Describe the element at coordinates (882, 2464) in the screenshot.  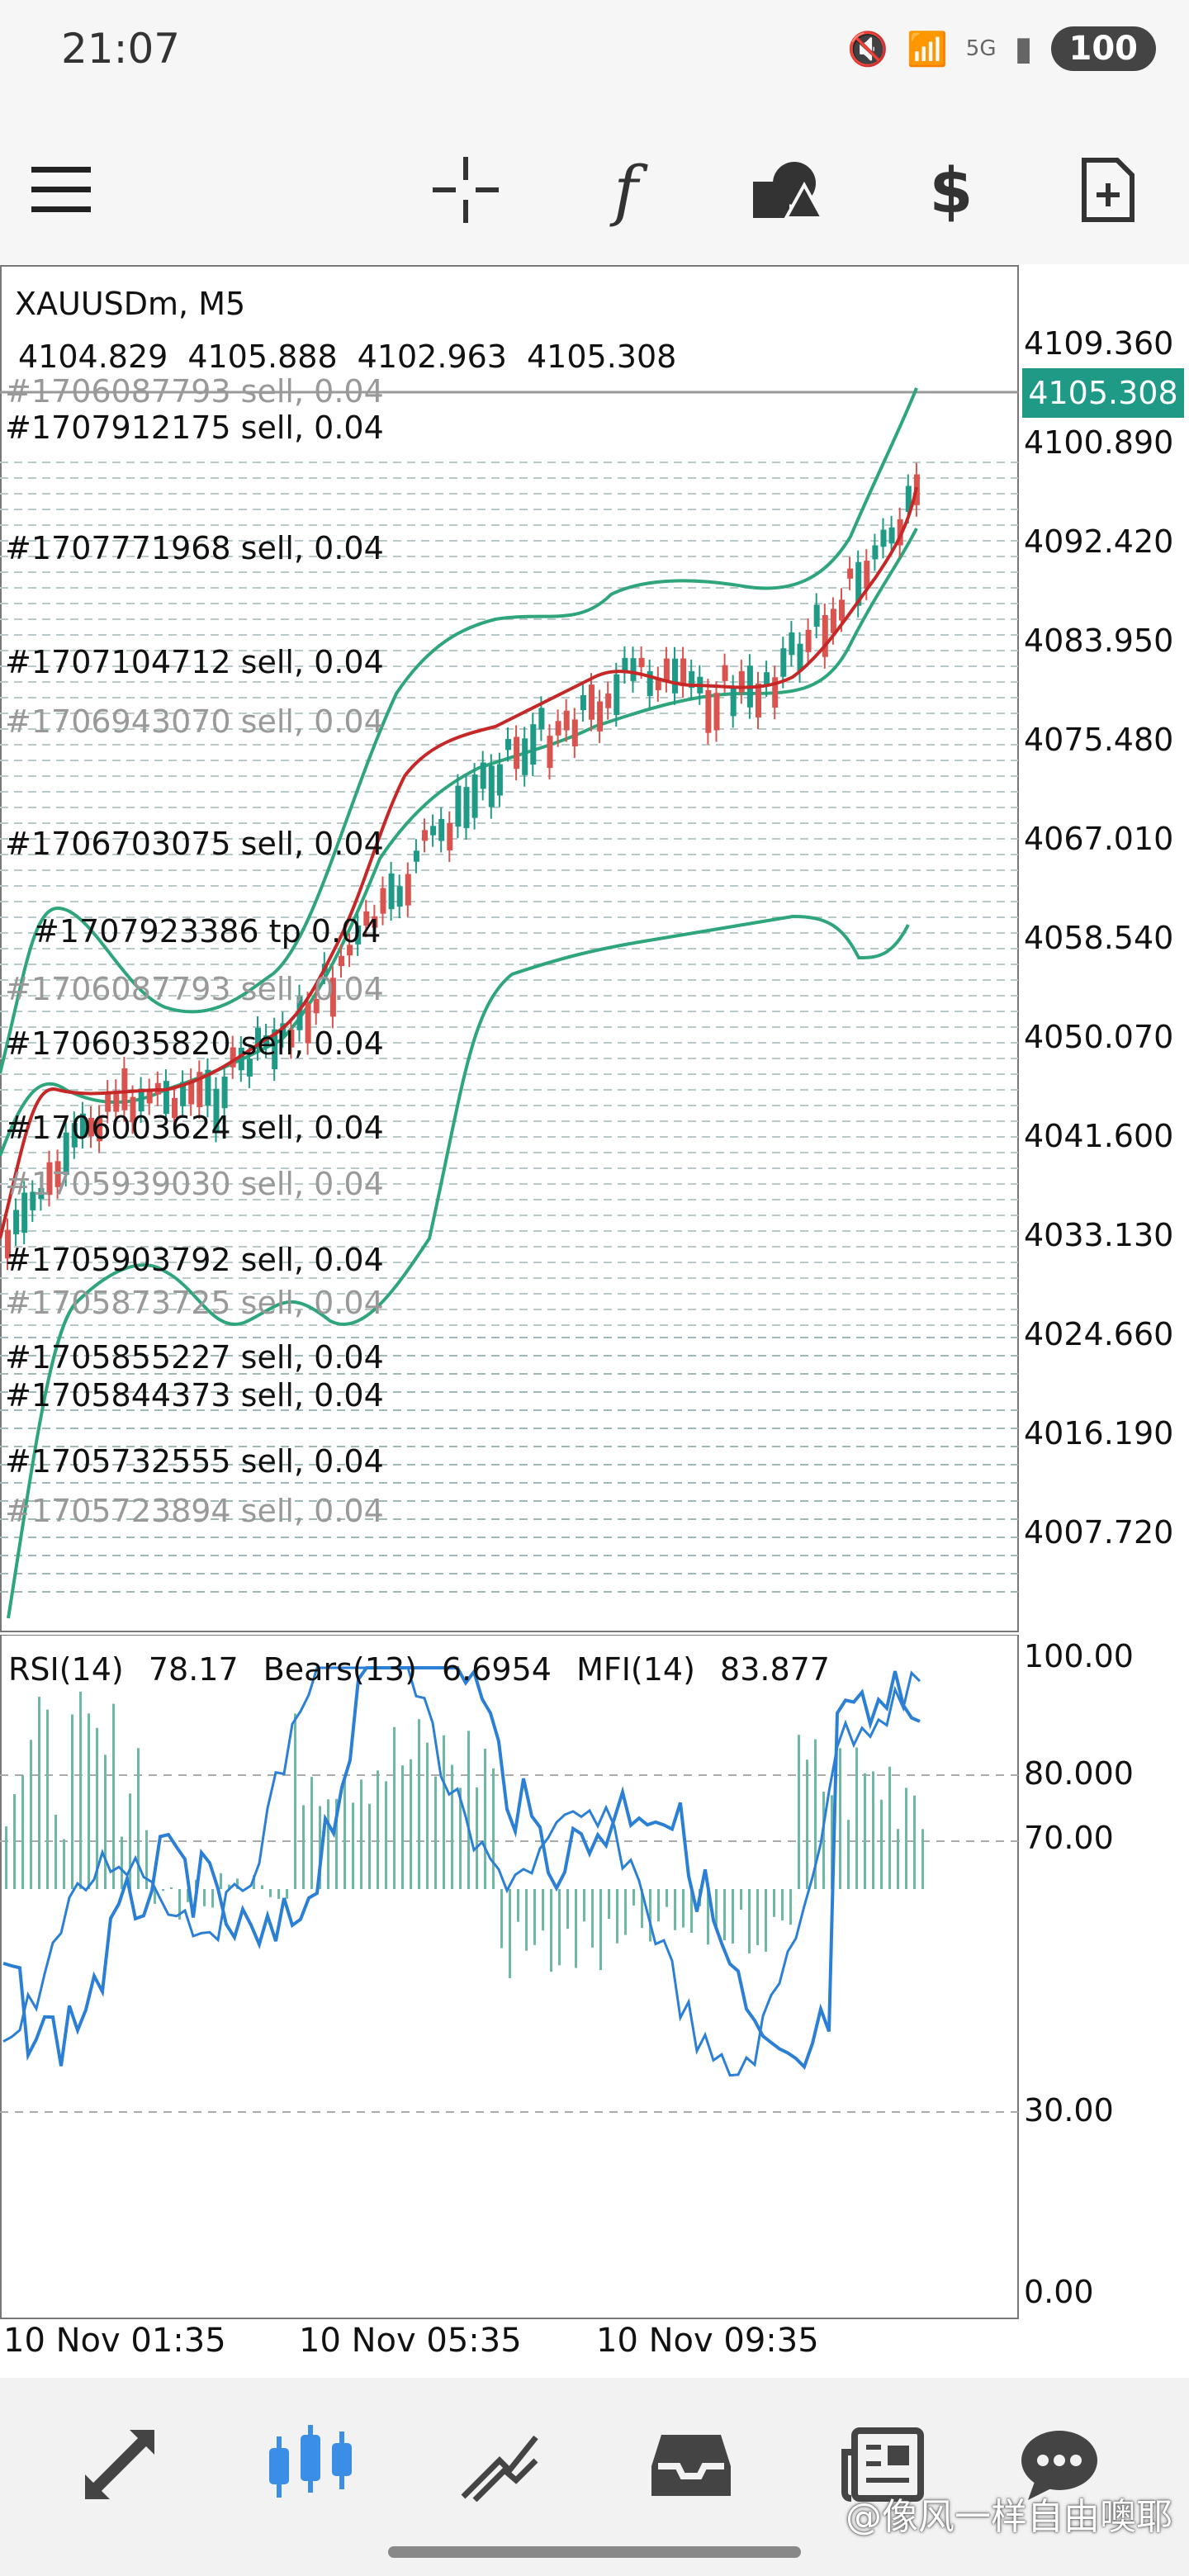
I see `nav-news` at that location.